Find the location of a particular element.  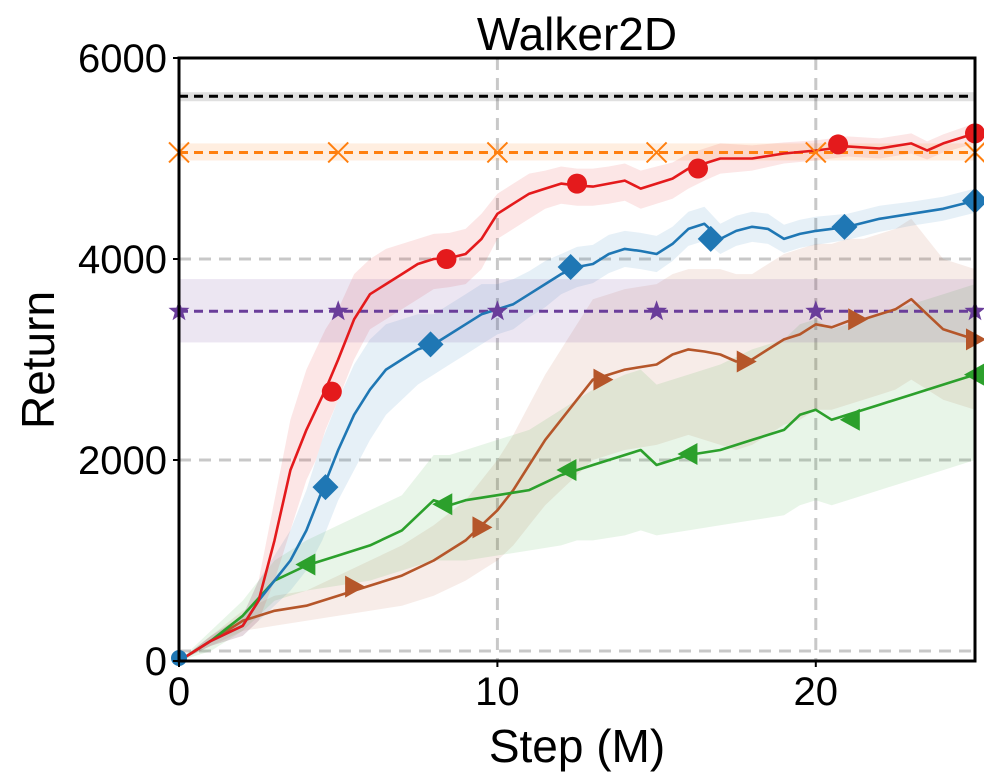

x-axis-label: Step (M) is located at coordinates (577, 746).